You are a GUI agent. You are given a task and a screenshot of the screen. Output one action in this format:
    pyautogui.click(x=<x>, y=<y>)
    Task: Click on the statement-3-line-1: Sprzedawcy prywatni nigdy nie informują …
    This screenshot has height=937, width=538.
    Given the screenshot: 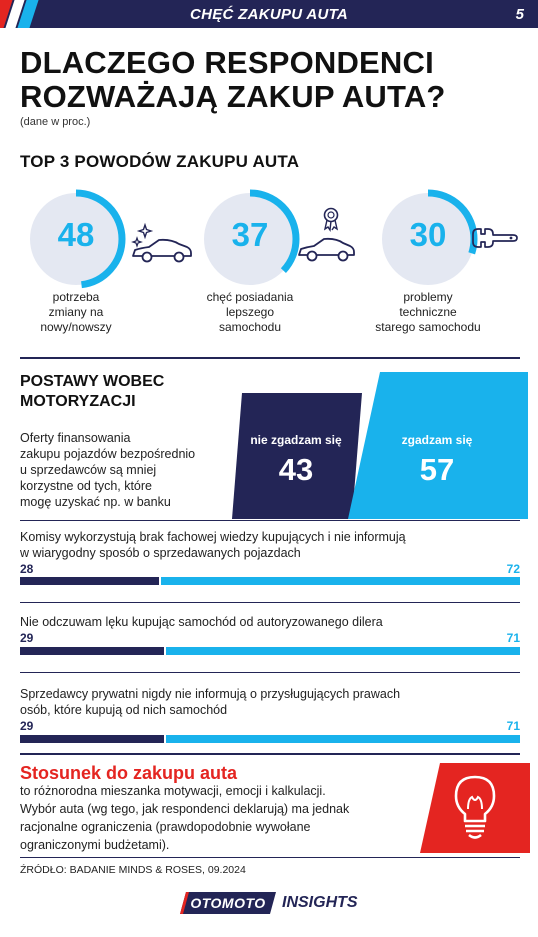 What is the action you would take?
    pyautogui.click(x=210, y=694)
    